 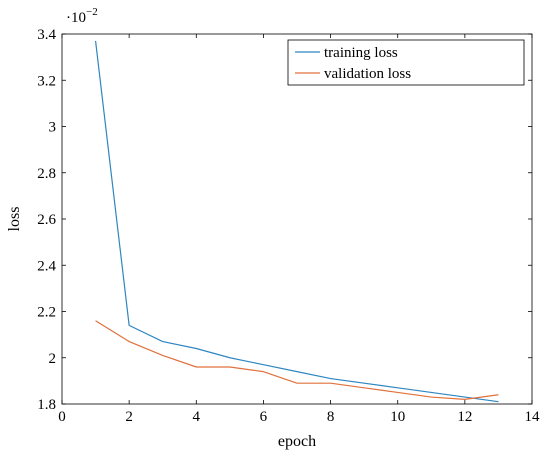 I want to click on legend-label: validation loss, so click(x=367, y=74).